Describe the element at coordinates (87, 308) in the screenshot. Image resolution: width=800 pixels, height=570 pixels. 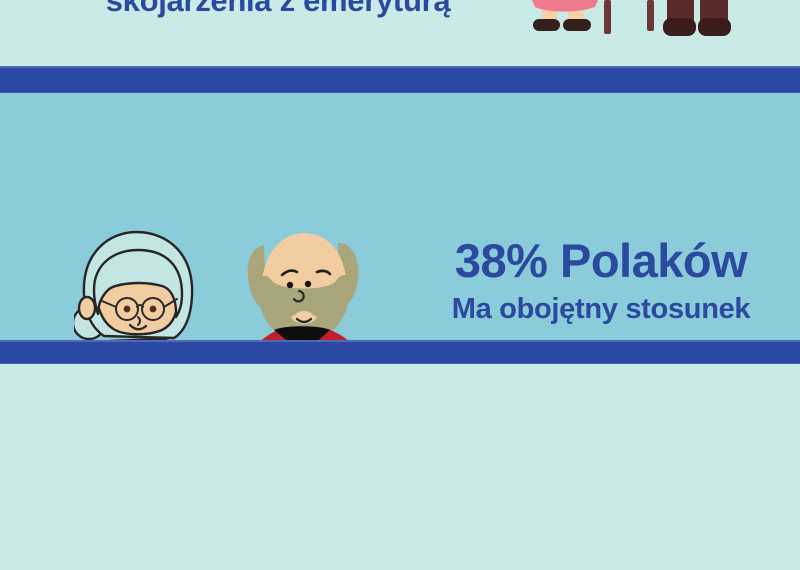
I see `ear` at that location.